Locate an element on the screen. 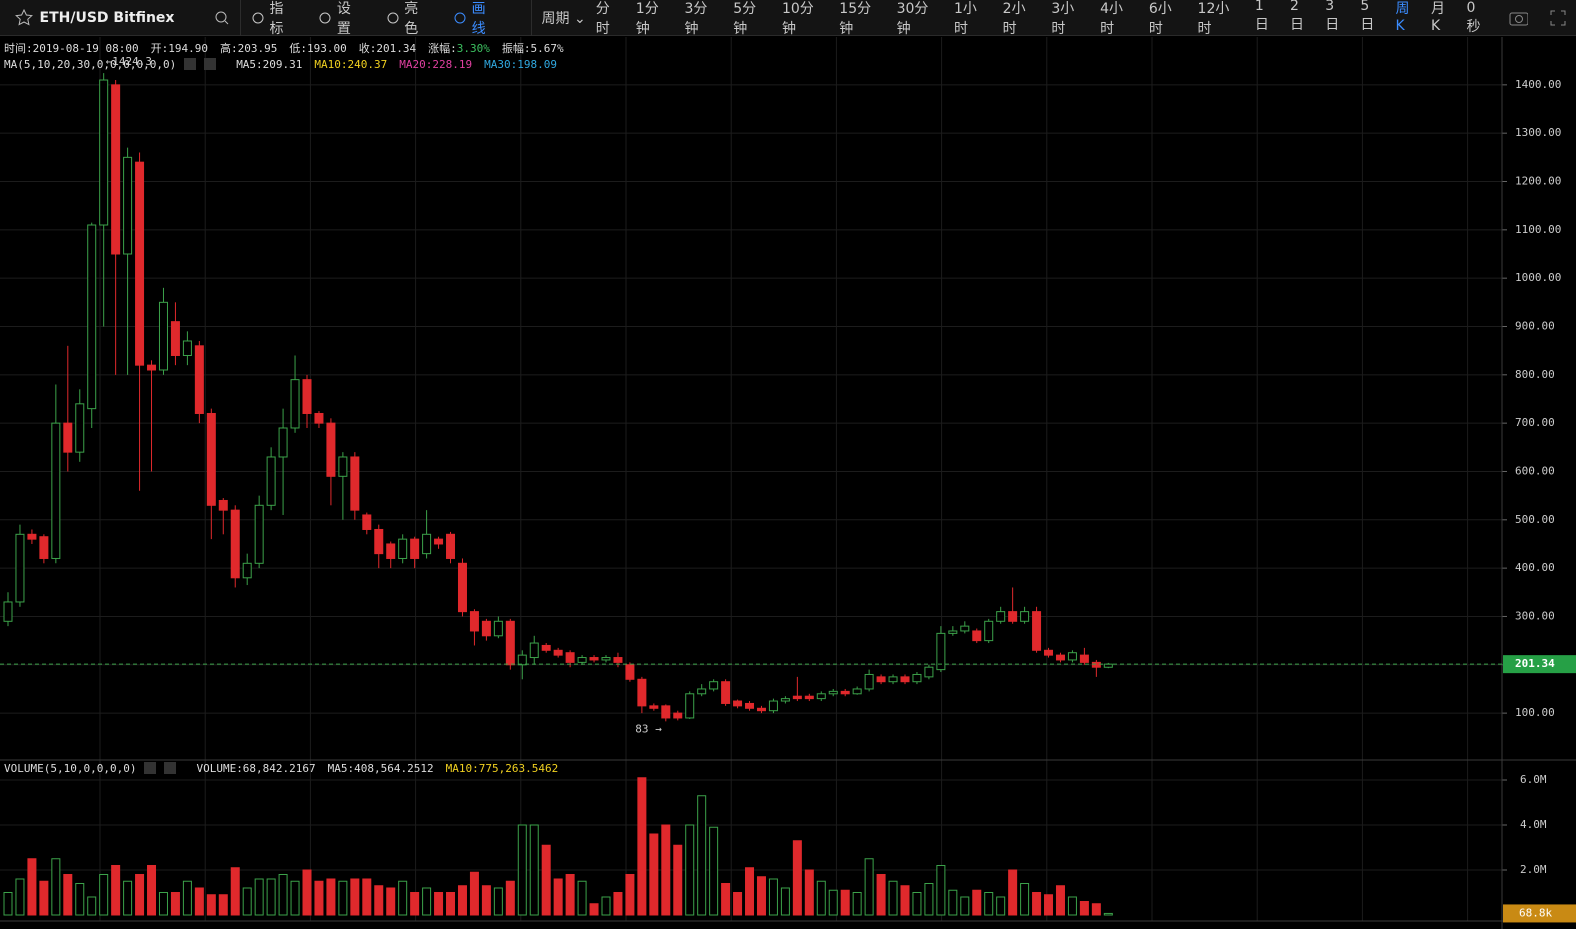 The image size is (1576, 929). period: 1小时 is located at coordinates (965, 18).